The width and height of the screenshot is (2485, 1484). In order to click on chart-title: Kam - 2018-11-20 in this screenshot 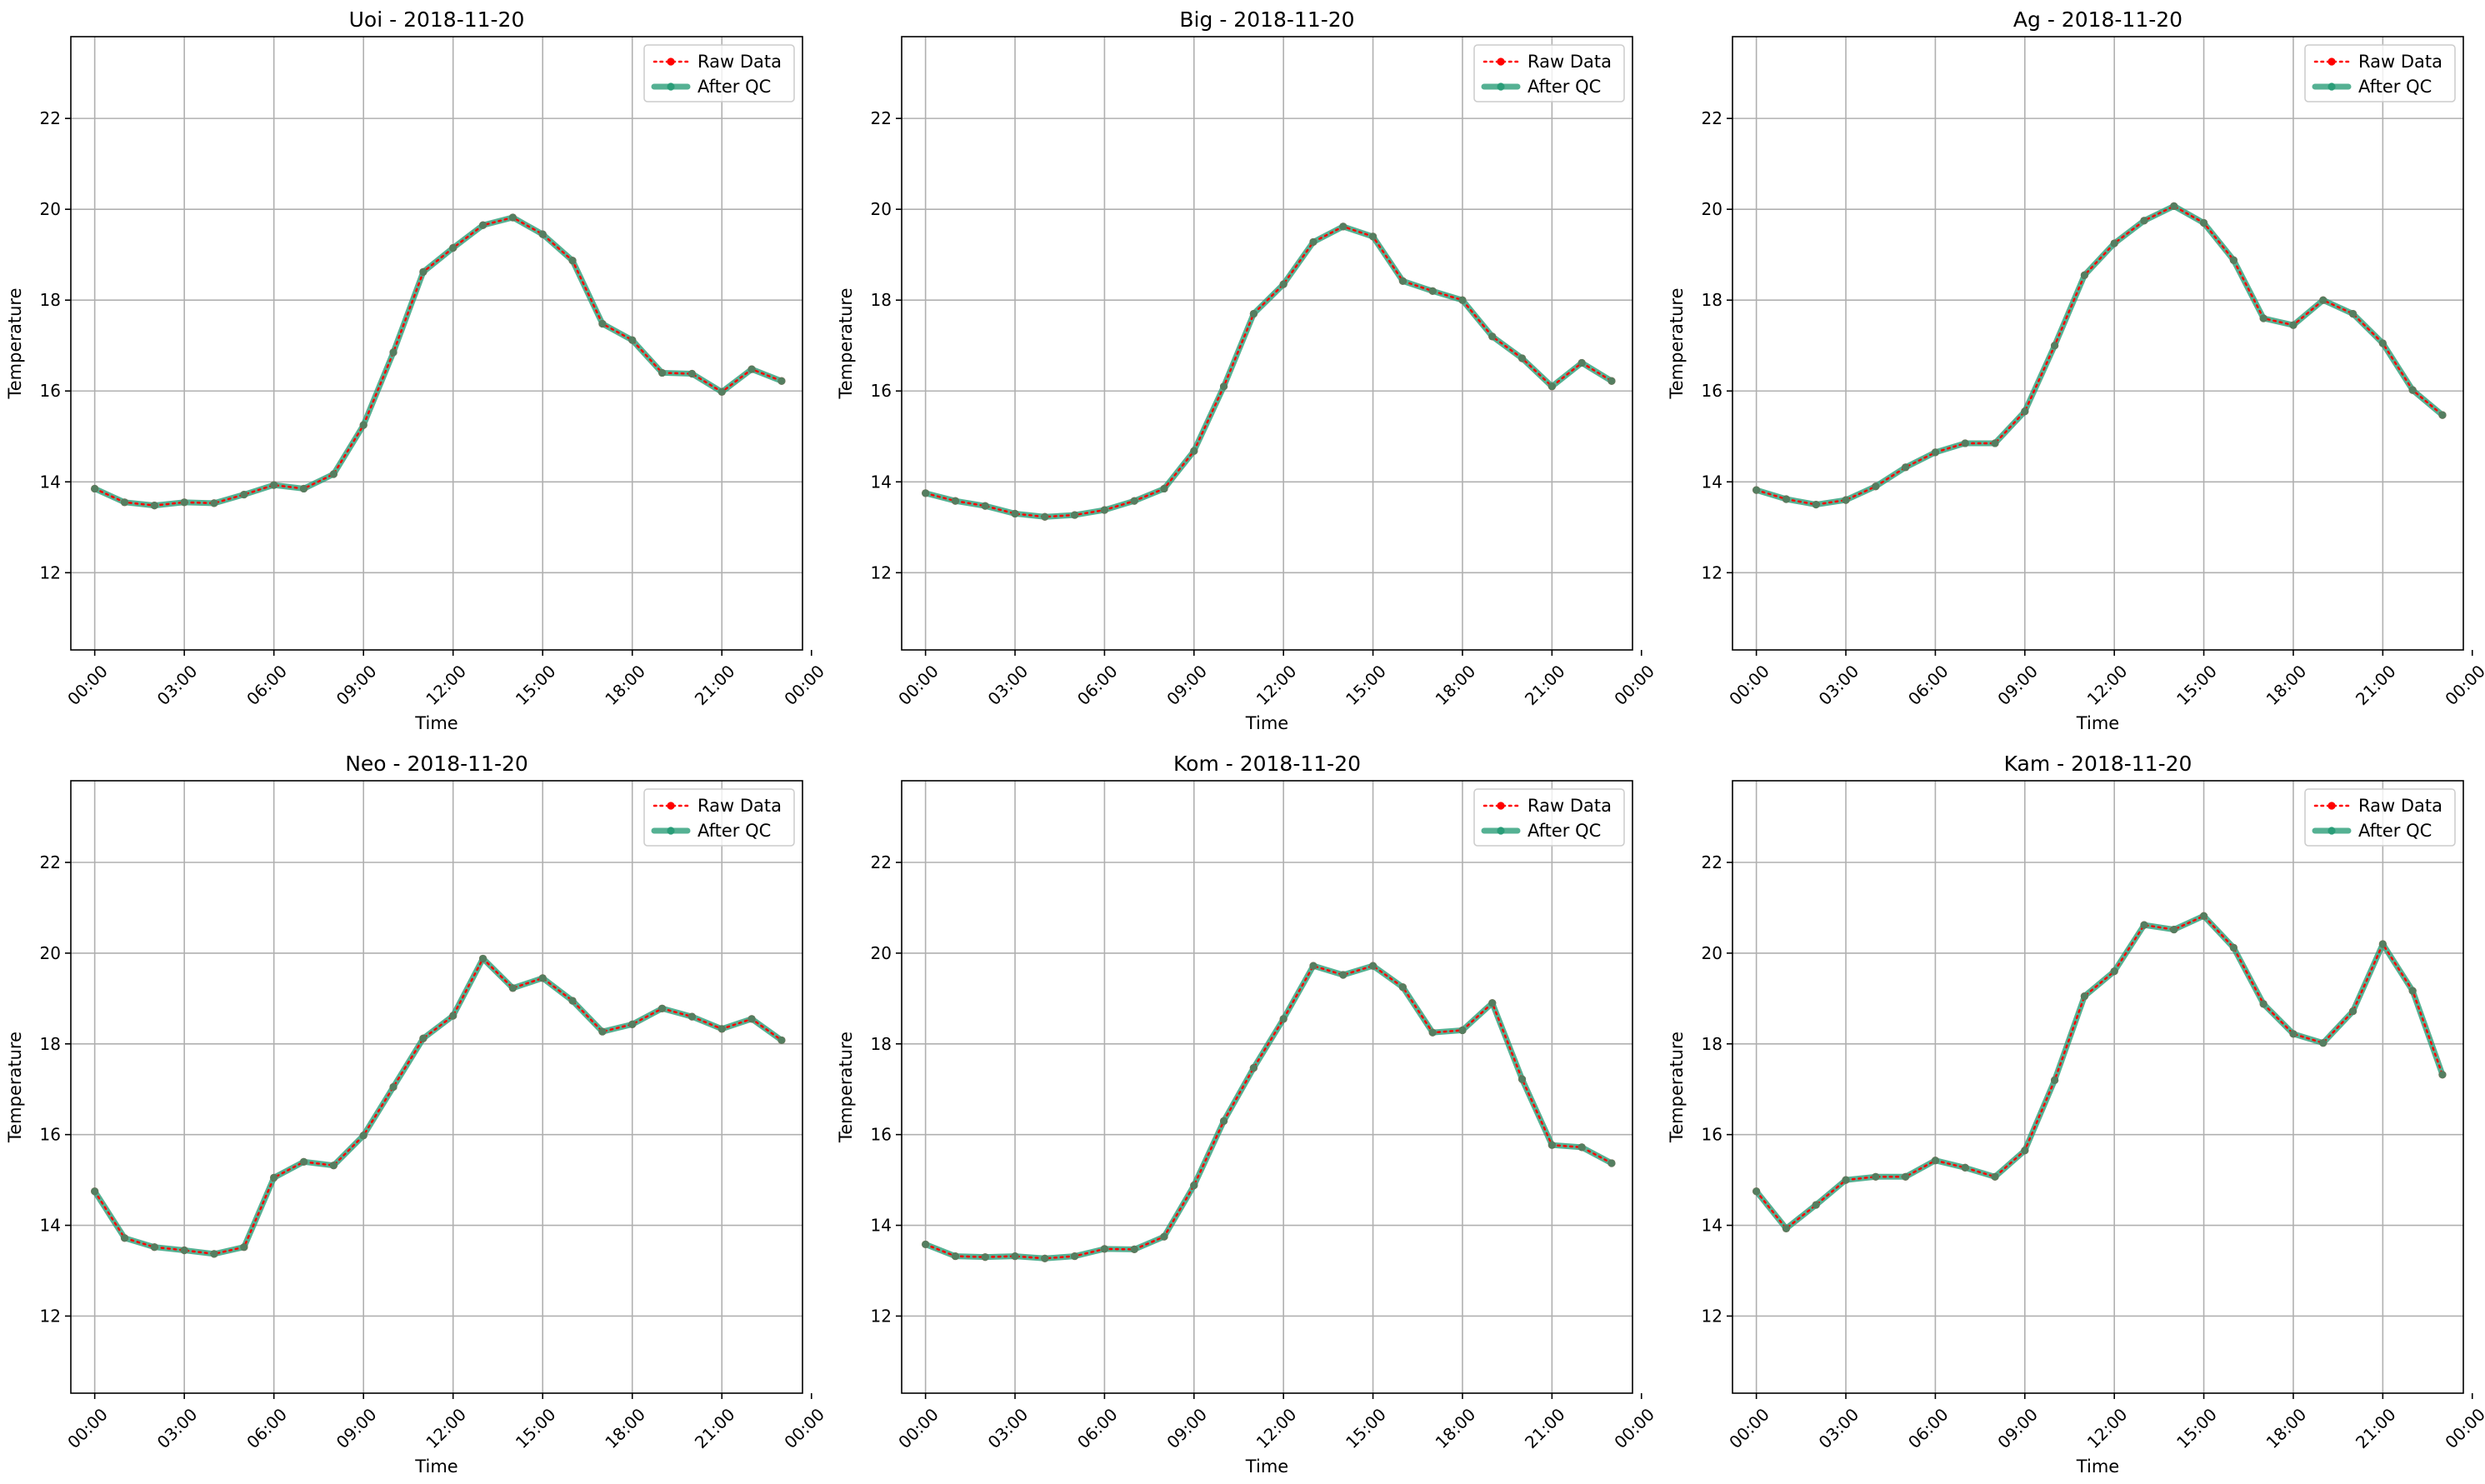, I will do `click(2098, 764)`.